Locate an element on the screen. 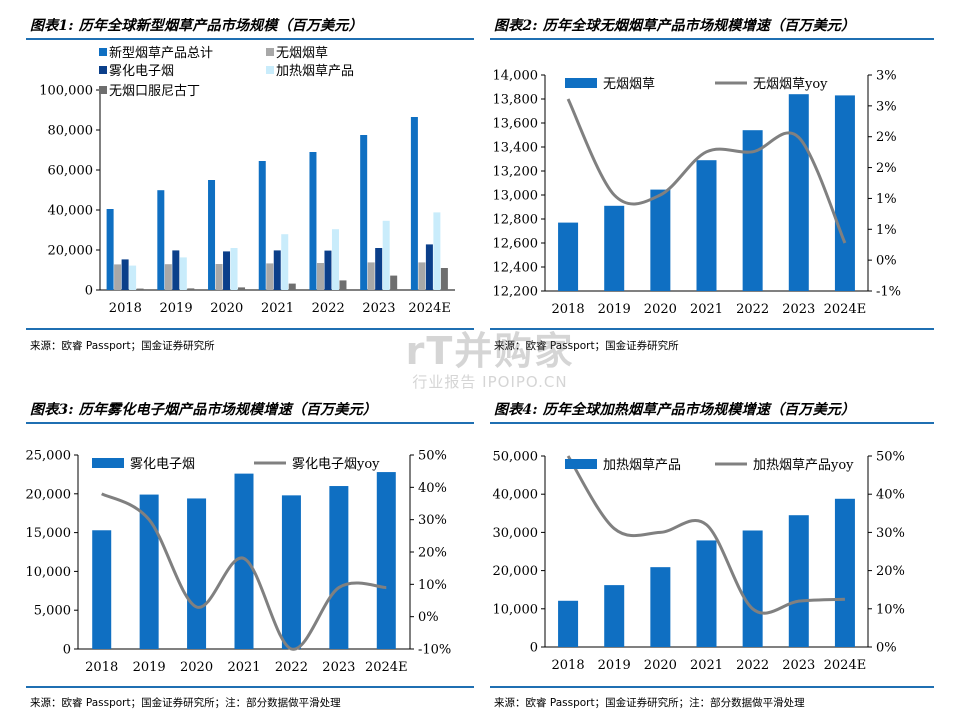  chart2-ytick-label: 12,600 is located at coordinates (516, 244).